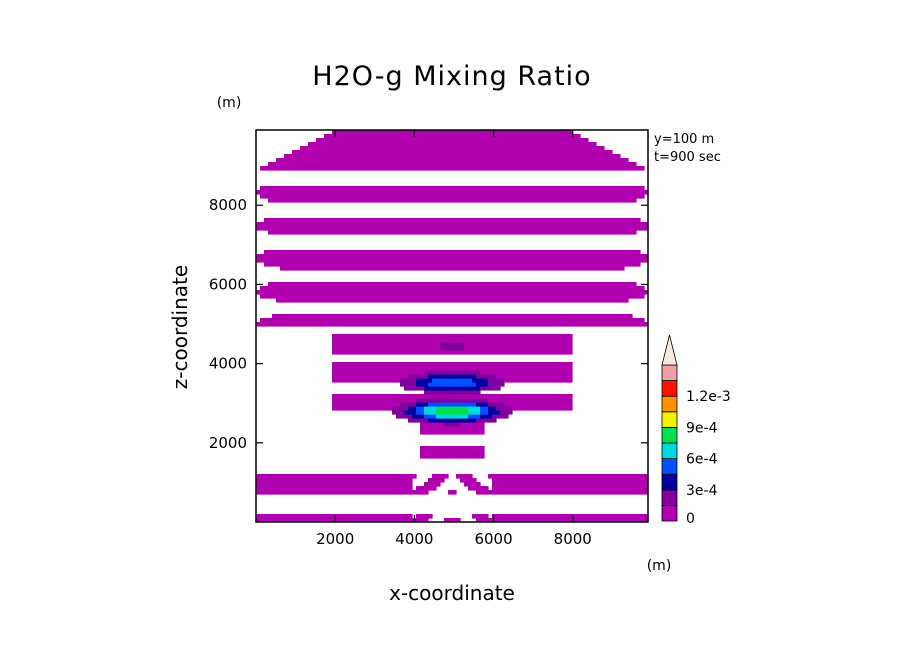 The height and width of the screenshot is (654, 904). Describe the element at coordinates (669, 466) in the screenshot. I see `colorbar-segment` at that location.